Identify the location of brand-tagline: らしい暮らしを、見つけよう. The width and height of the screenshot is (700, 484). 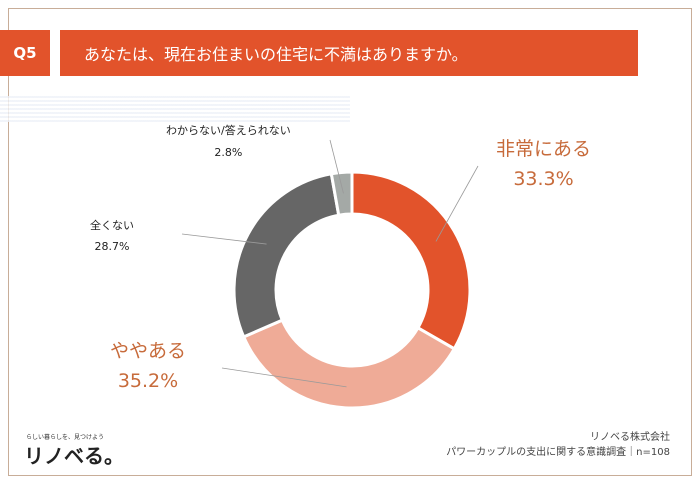
(65, 437).